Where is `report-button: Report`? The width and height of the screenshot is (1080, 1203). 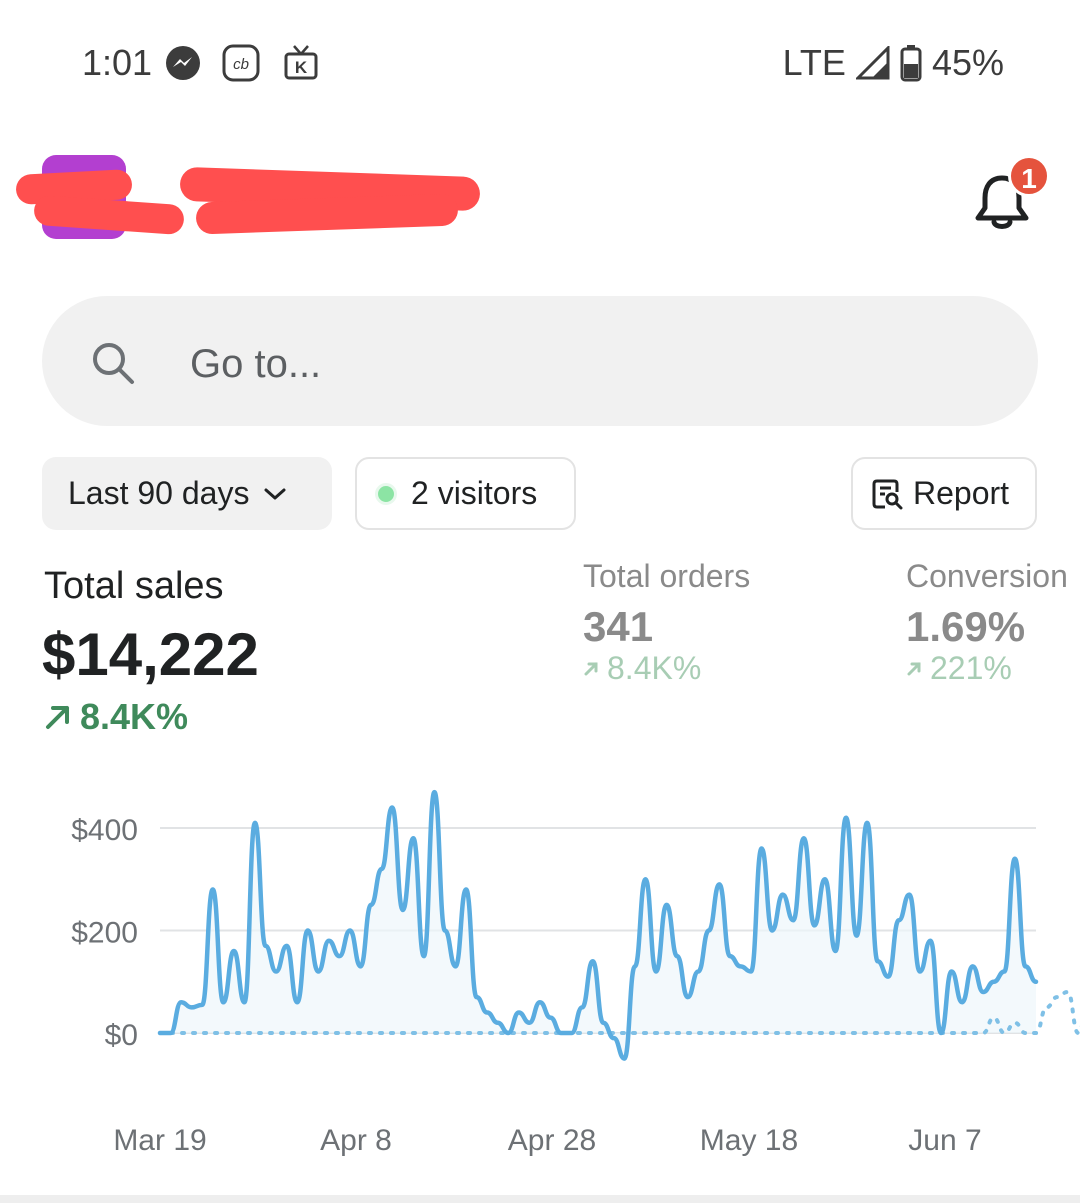 report-button: Report is located at coordinates (944, 493).